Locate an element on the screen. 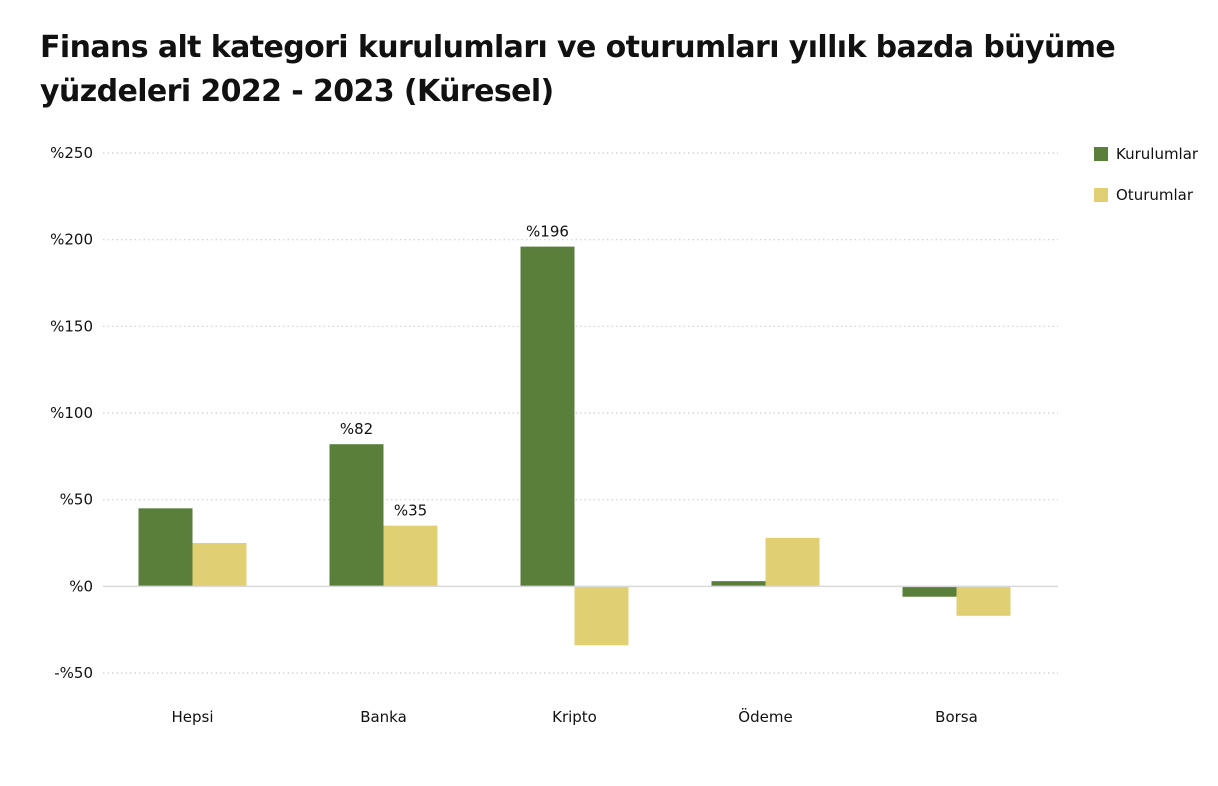 This screenshot has width=1218, height=786. category-label: Ödeme is located at coordinates (765, 716).